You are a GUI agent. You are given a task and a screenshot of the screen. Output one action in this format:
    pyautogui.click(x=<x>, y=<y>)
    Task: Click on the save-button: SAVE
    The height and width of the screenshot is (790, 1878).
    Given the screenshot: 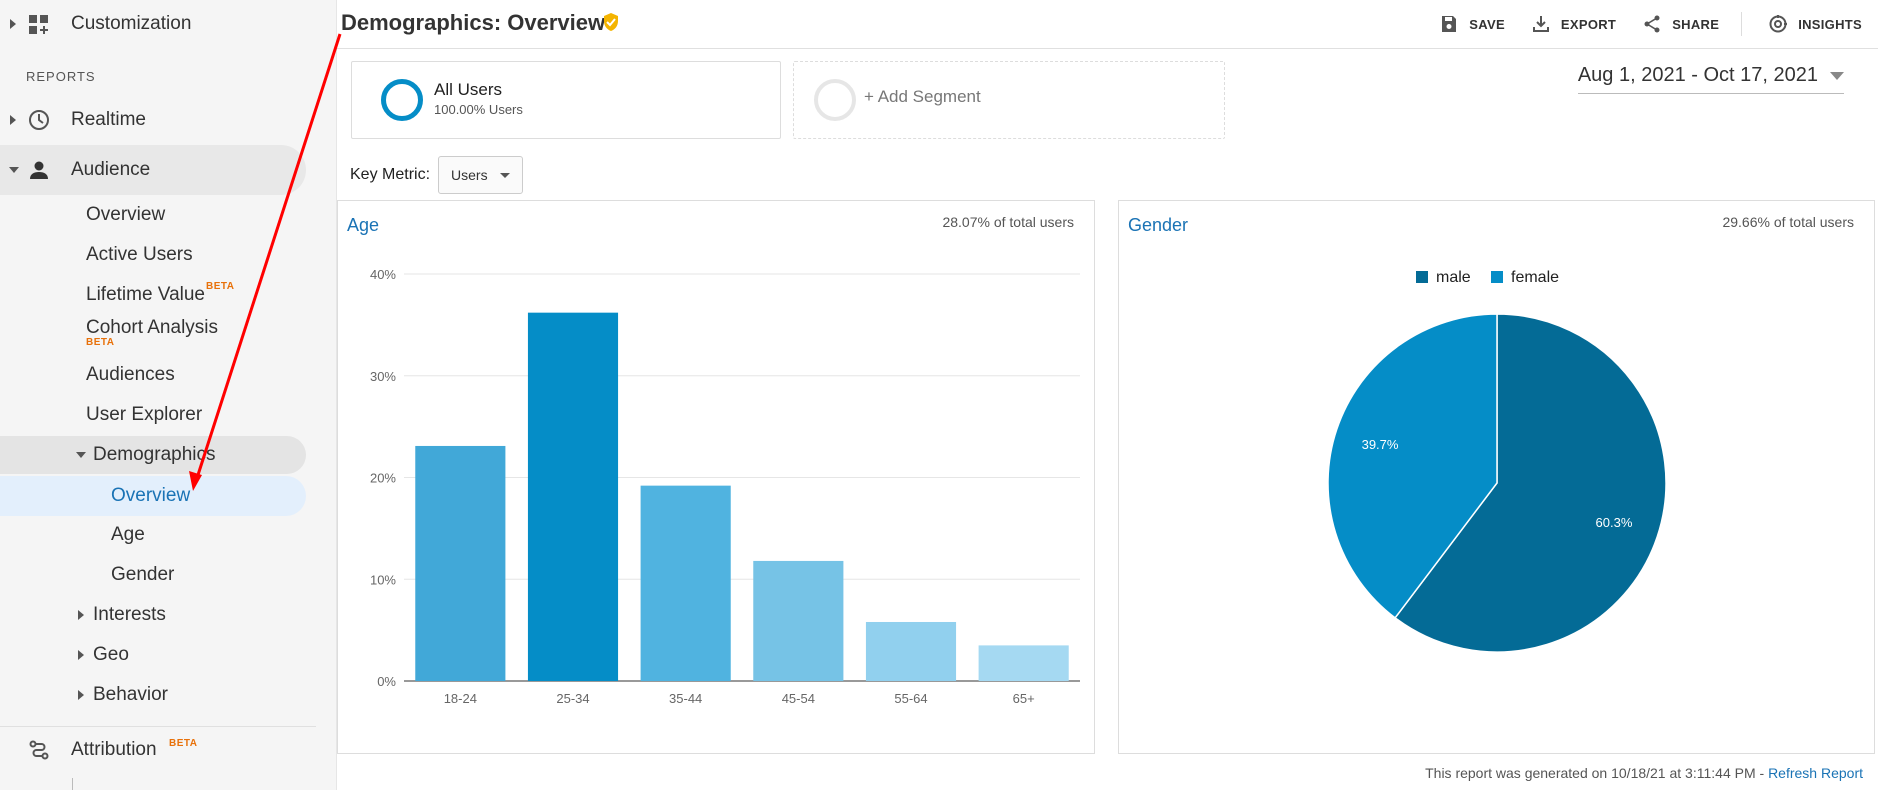 What is the action you would take?
    pyautogui.click(x=1472, y=24)
    